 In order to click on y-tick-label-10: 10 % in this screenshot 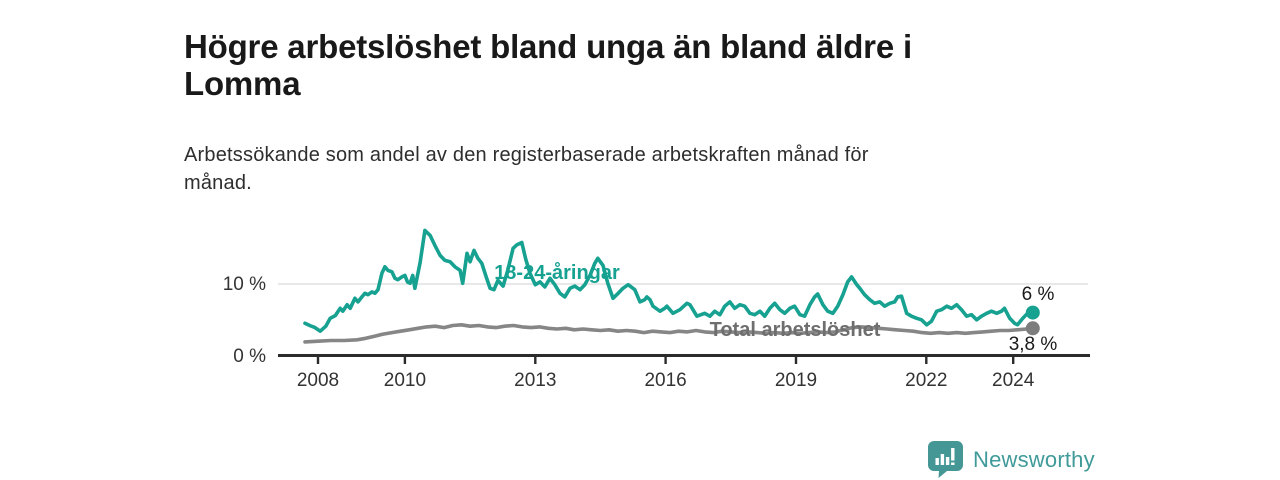, I will do `click(244, 284)`.